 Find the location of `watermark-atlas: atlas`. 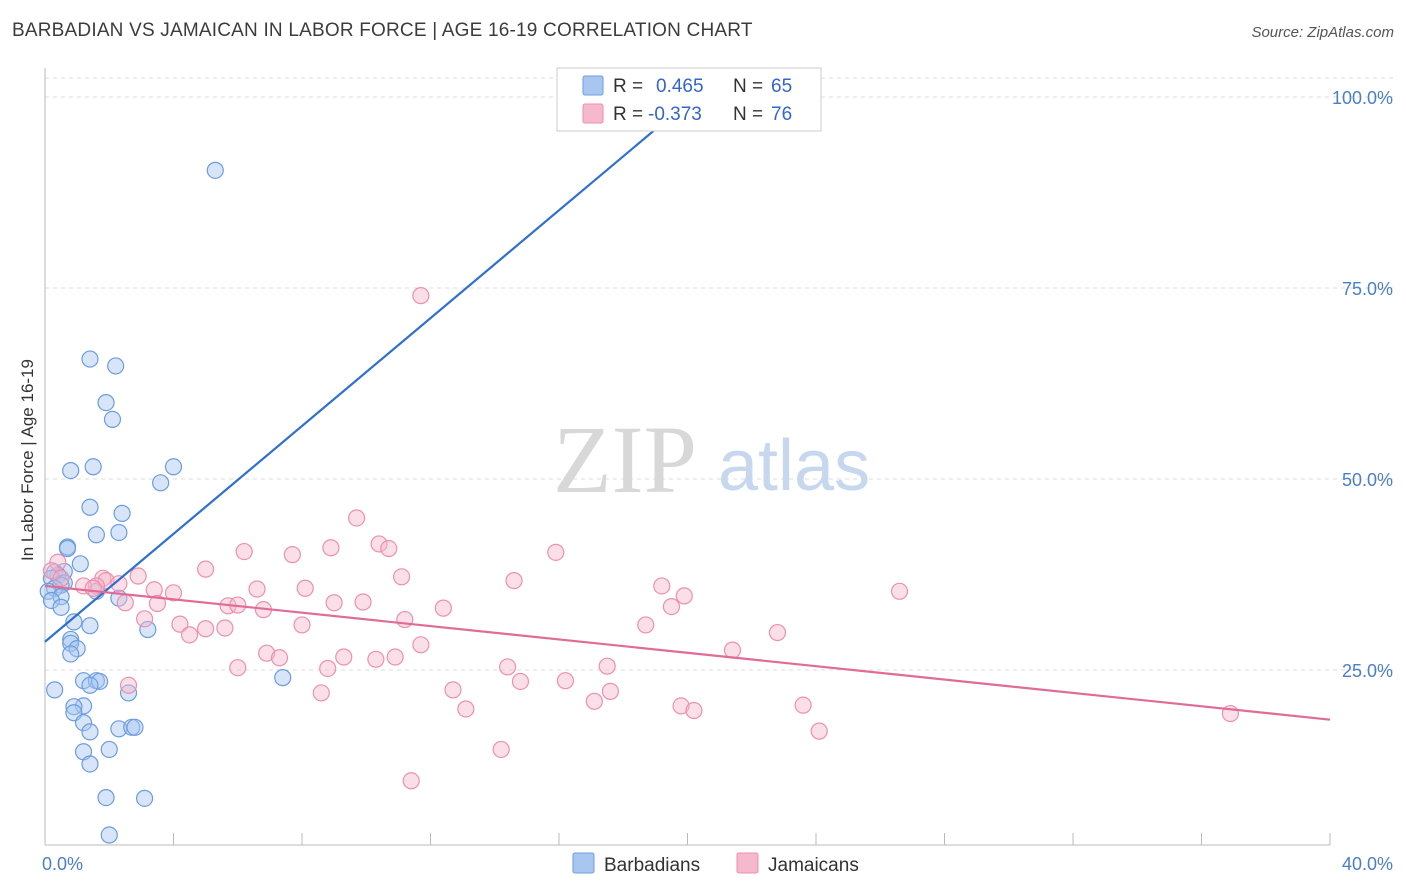

watermark-atlas: atlas is located at coordinates (794, 466).